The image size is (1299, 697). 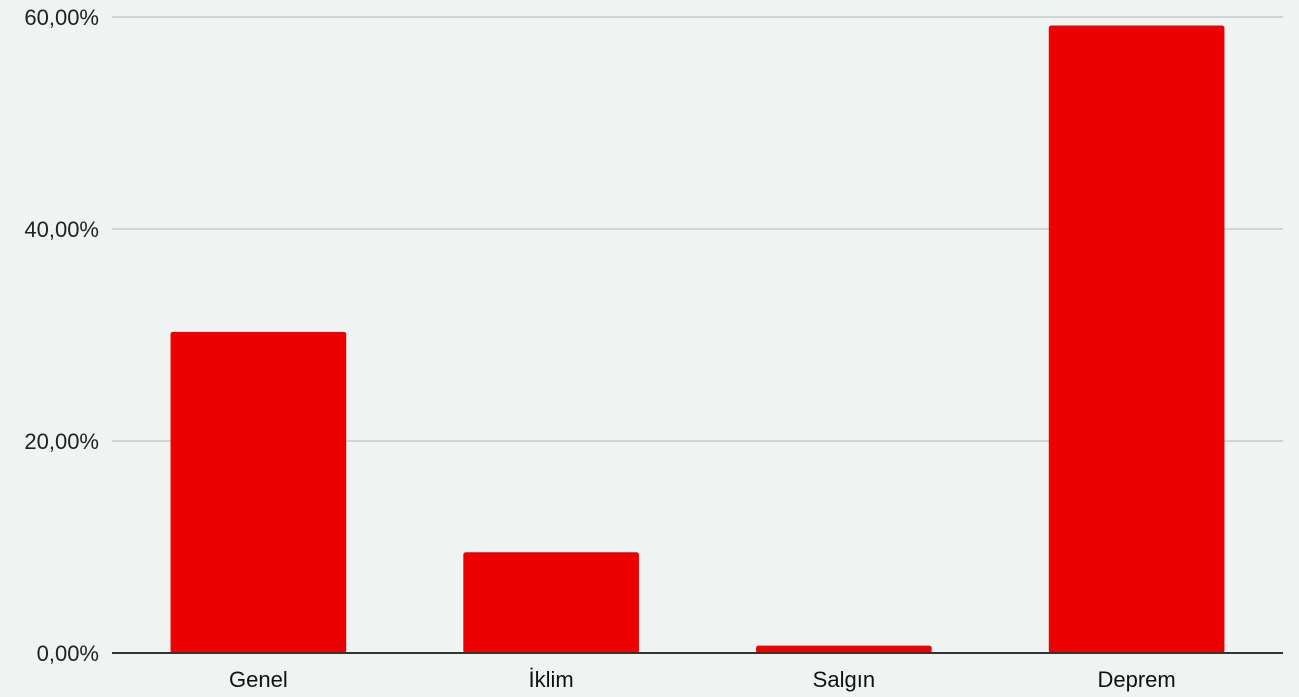 What do you see at coordinates (551, 679) in the screenshot?
I see `x-category-label: İklim` at bounding box center [551, 679].